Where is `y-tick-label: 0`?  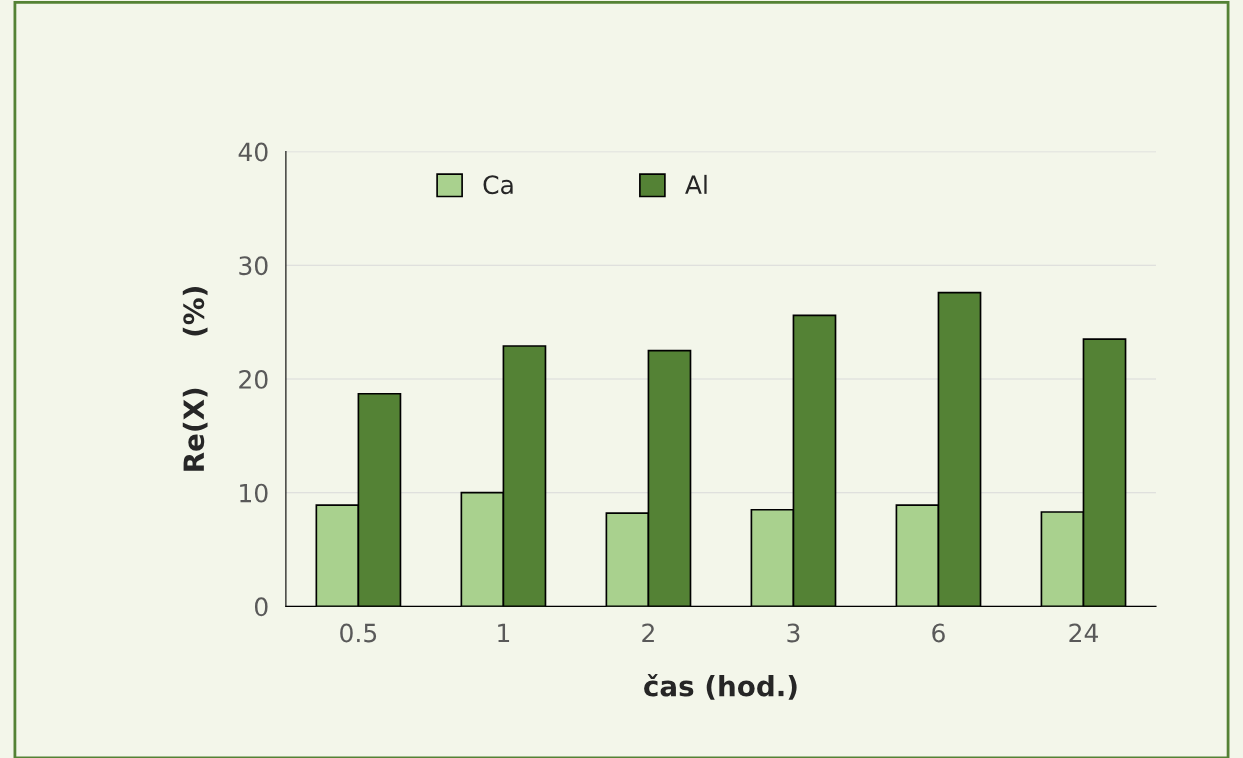
y-tick-label: 0 is located at coordinates (261, 607).